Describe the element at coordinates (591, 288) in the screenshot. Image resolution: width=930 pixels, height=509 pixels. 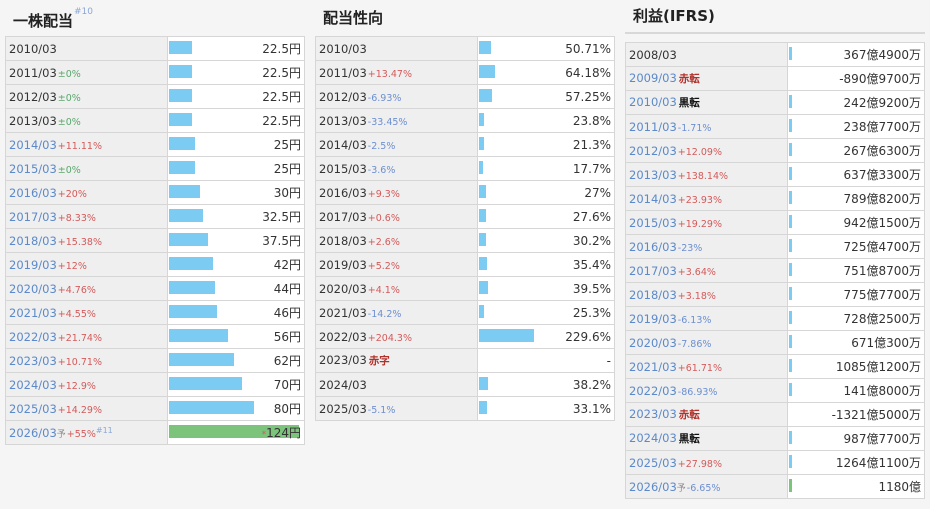
I see `value-text: 39.5%` at that location.